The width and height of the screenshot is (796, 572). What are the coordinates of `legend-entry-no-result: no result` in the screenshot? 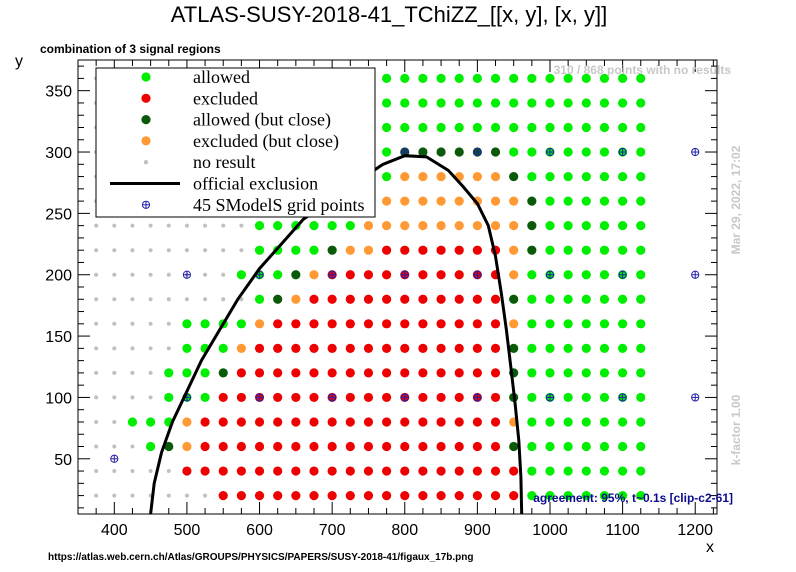 It's located at (199, 162).